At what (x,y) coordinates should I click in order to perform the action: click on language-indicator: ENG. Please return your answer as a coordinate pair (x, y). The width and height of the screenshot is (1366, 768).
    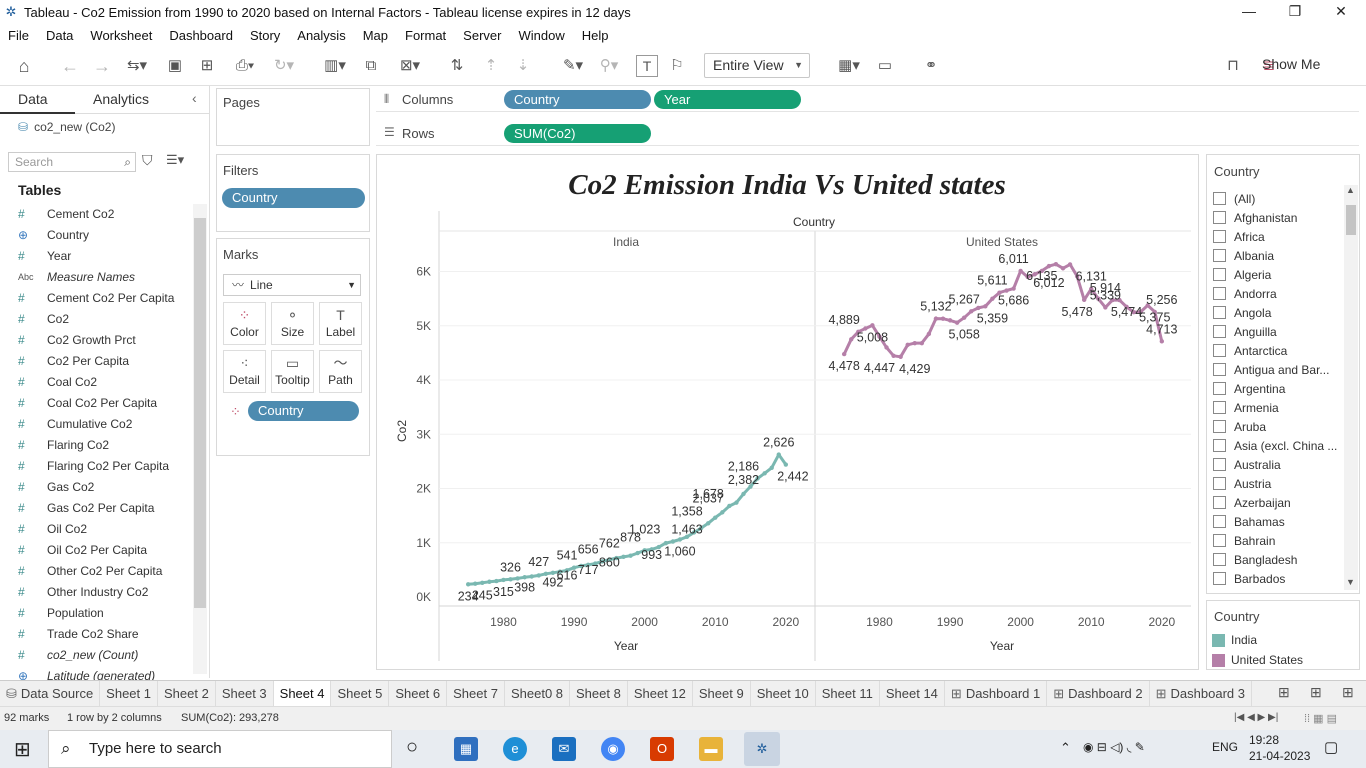
    Looking at the image, I should click on (1225, 747).